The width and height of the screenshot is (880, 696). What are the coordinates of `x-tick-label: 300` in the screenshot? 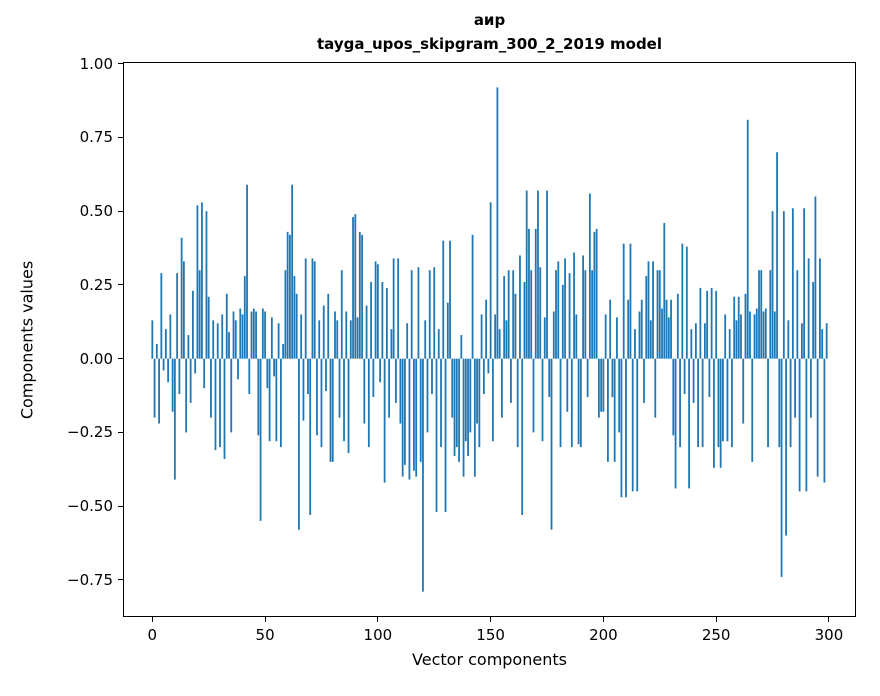 It's located at (829, 635).